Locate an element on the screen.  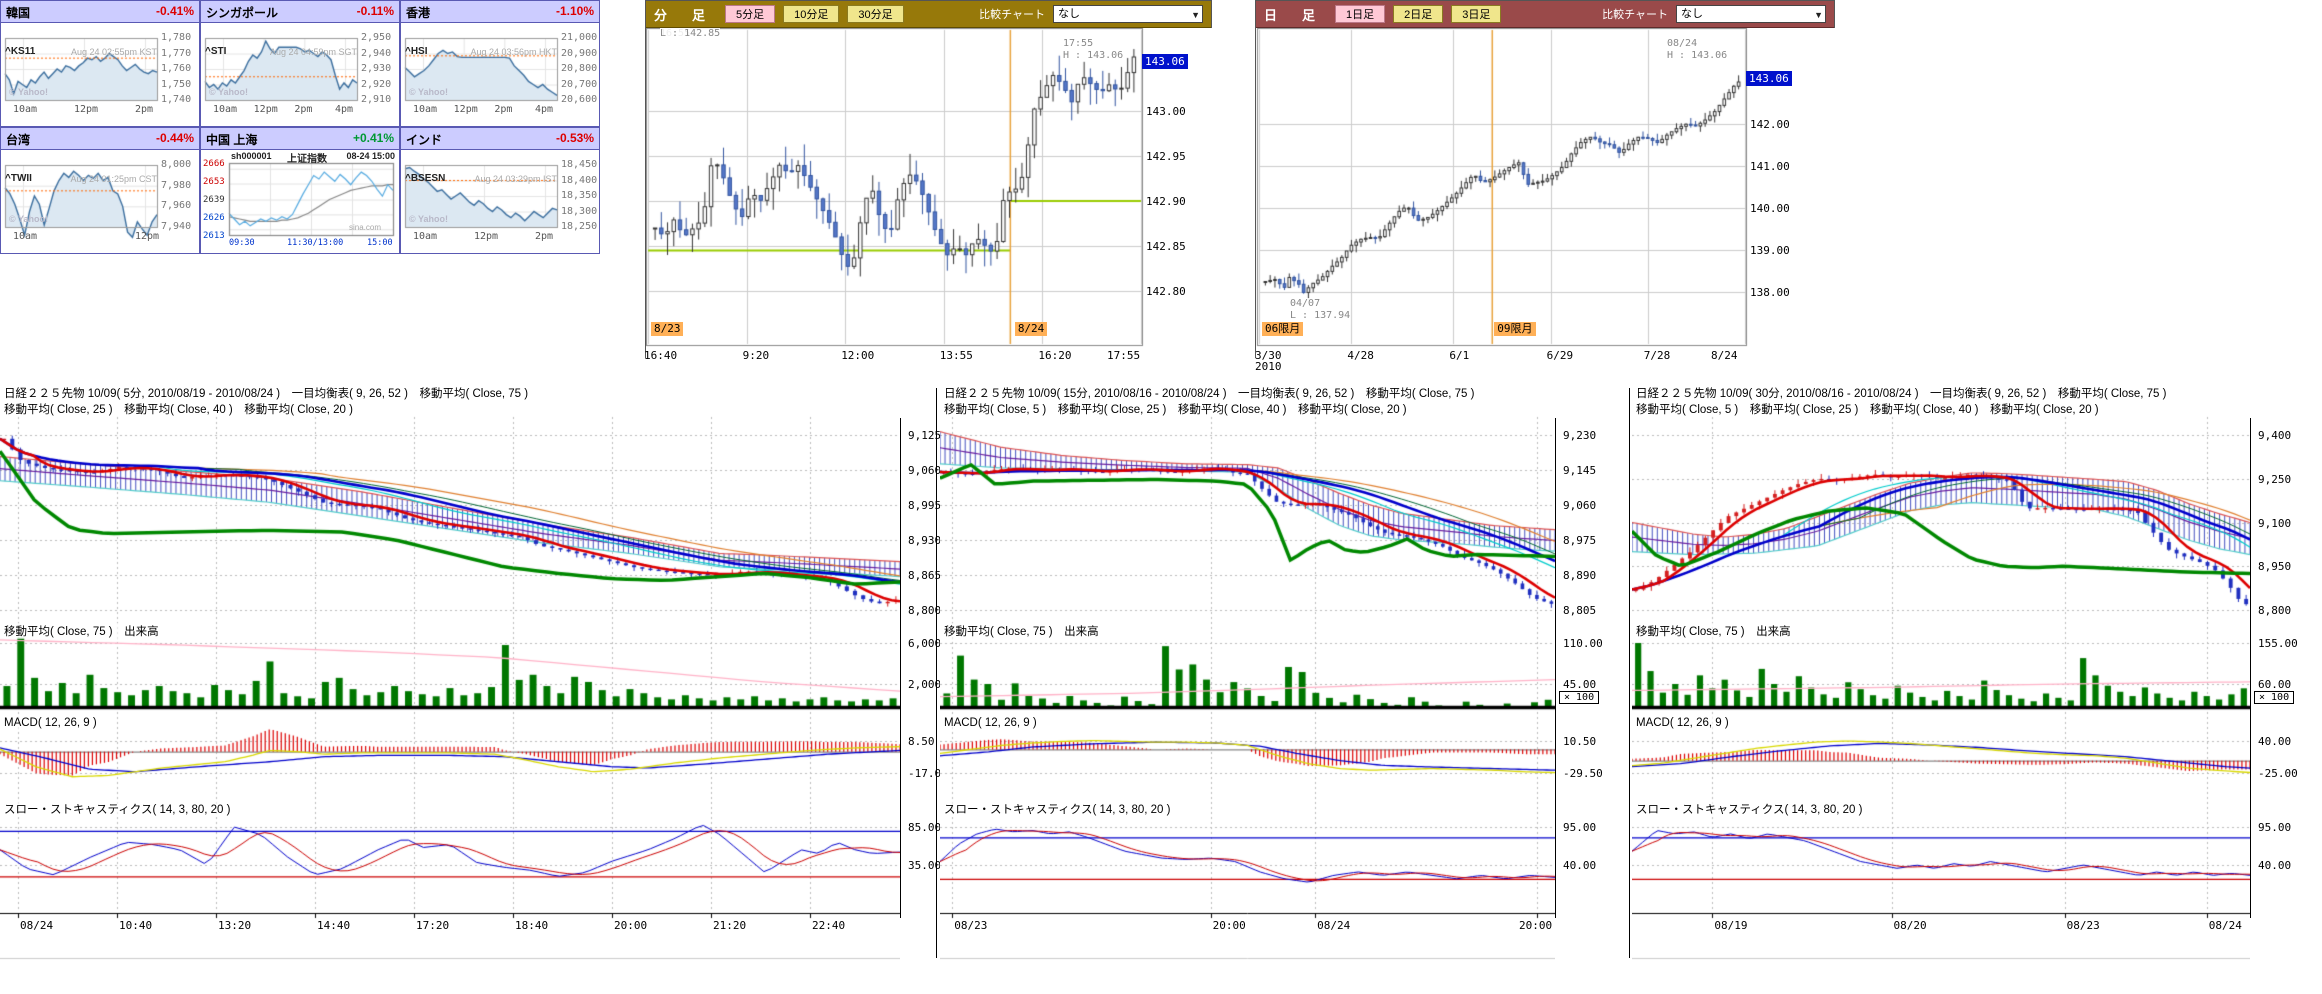
mini-market-header: 香港 -1.10% is located at coordinates (500, 12).